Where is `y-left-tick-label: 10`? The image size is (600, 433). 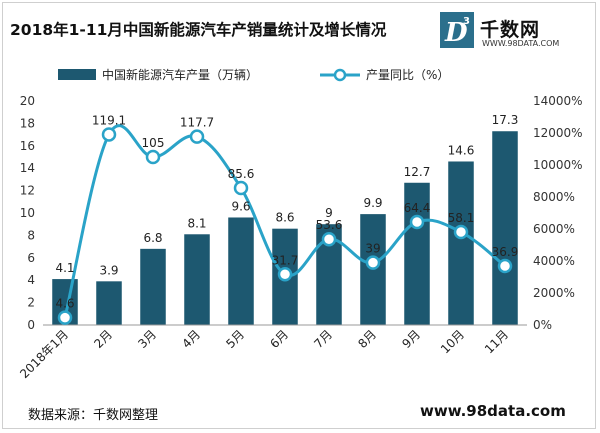
y-left-tick-label: 10 is located at coordinates (27, 213).